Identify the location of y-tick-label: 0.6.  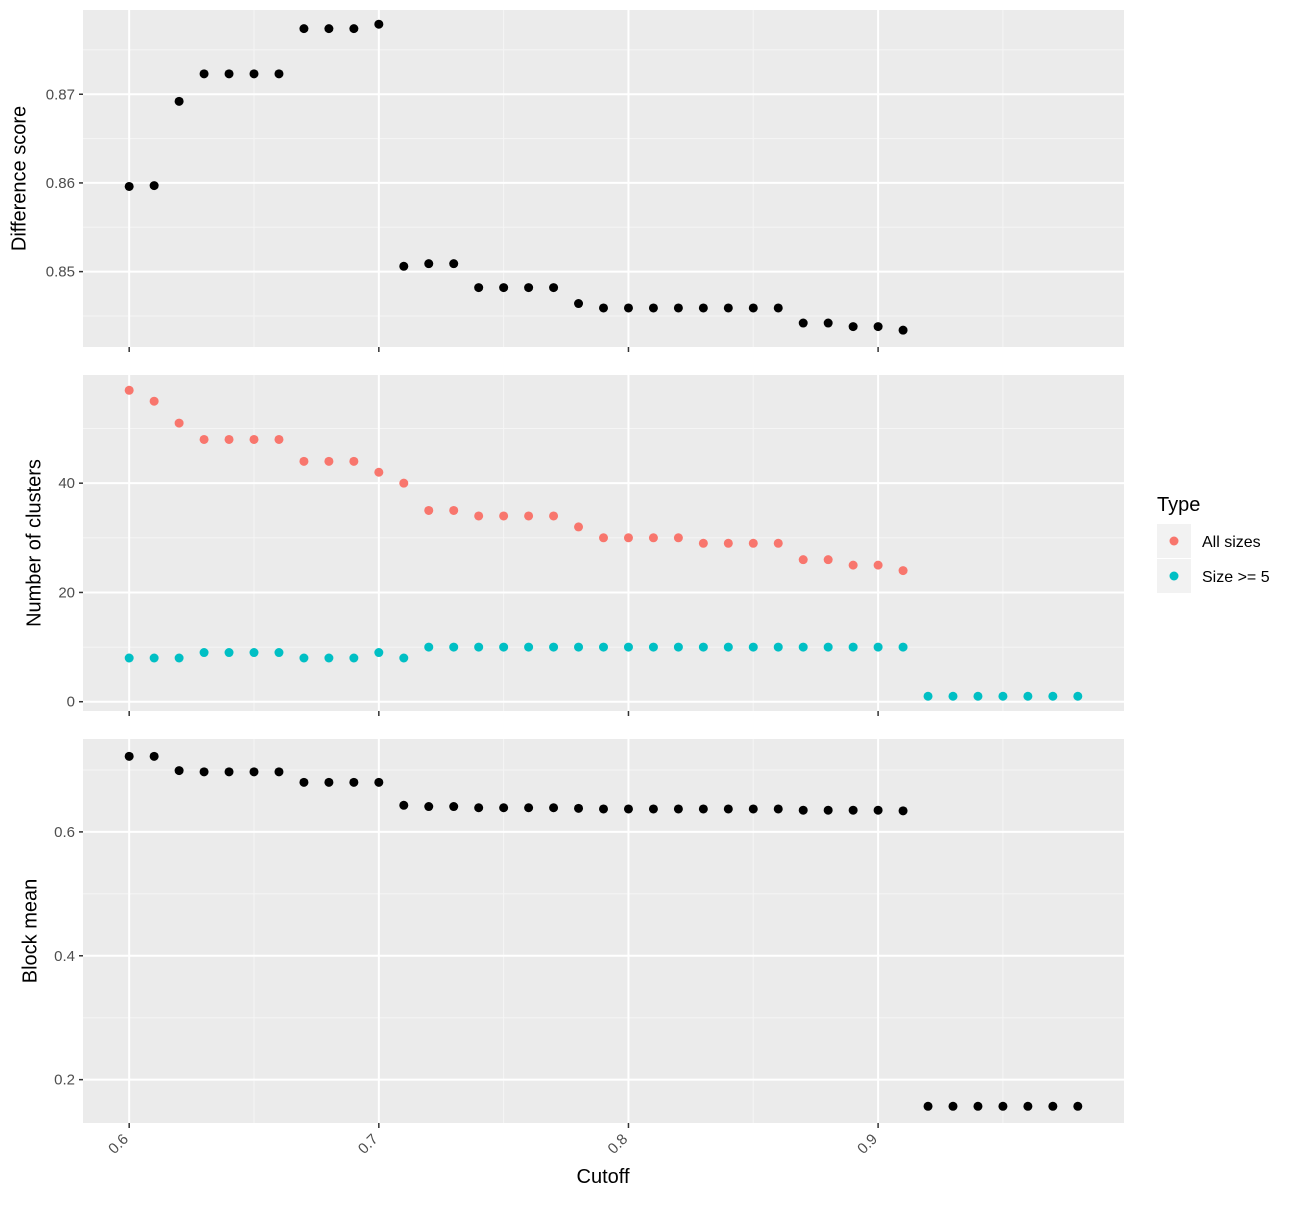
(64, 832).